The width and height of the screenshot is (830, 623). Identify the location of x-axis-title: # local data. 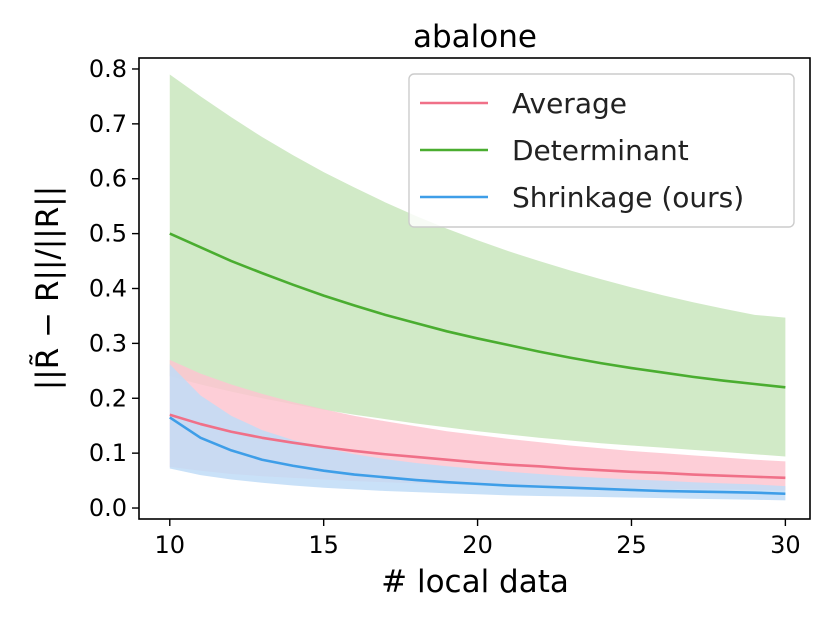
(475, 582).